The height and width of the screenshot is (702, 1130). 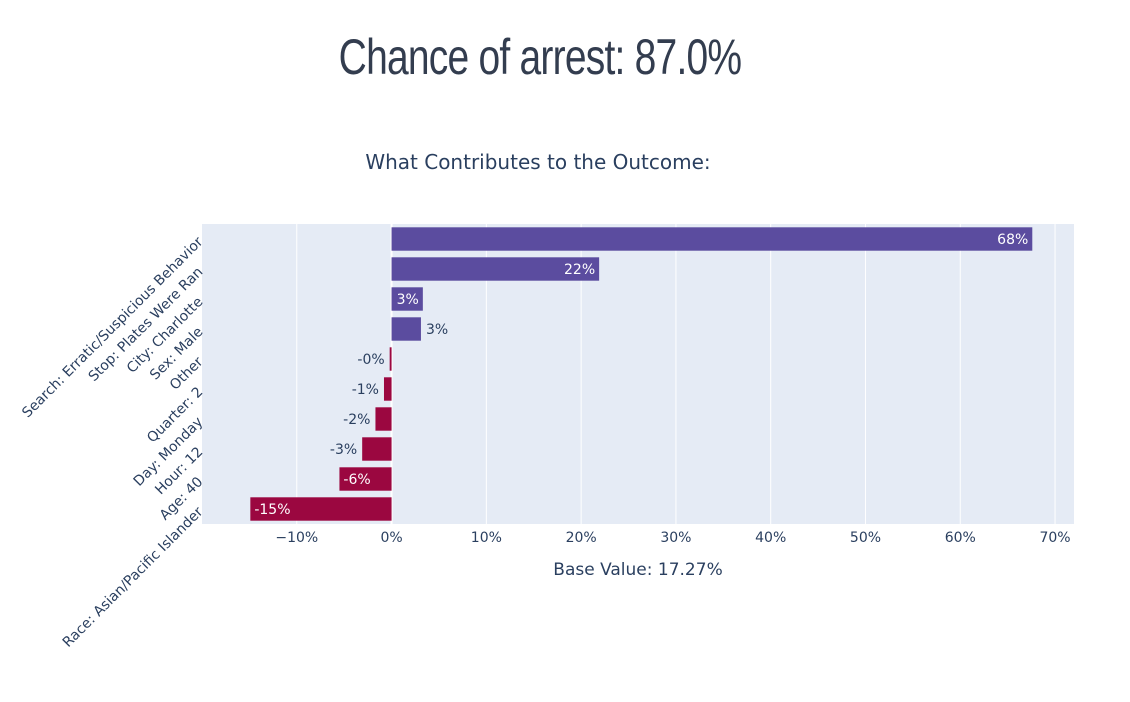 What do you see at coordinates (272, 510) in the screenshot?
I see `data-label: -15%` at bounding box center [272, 510].